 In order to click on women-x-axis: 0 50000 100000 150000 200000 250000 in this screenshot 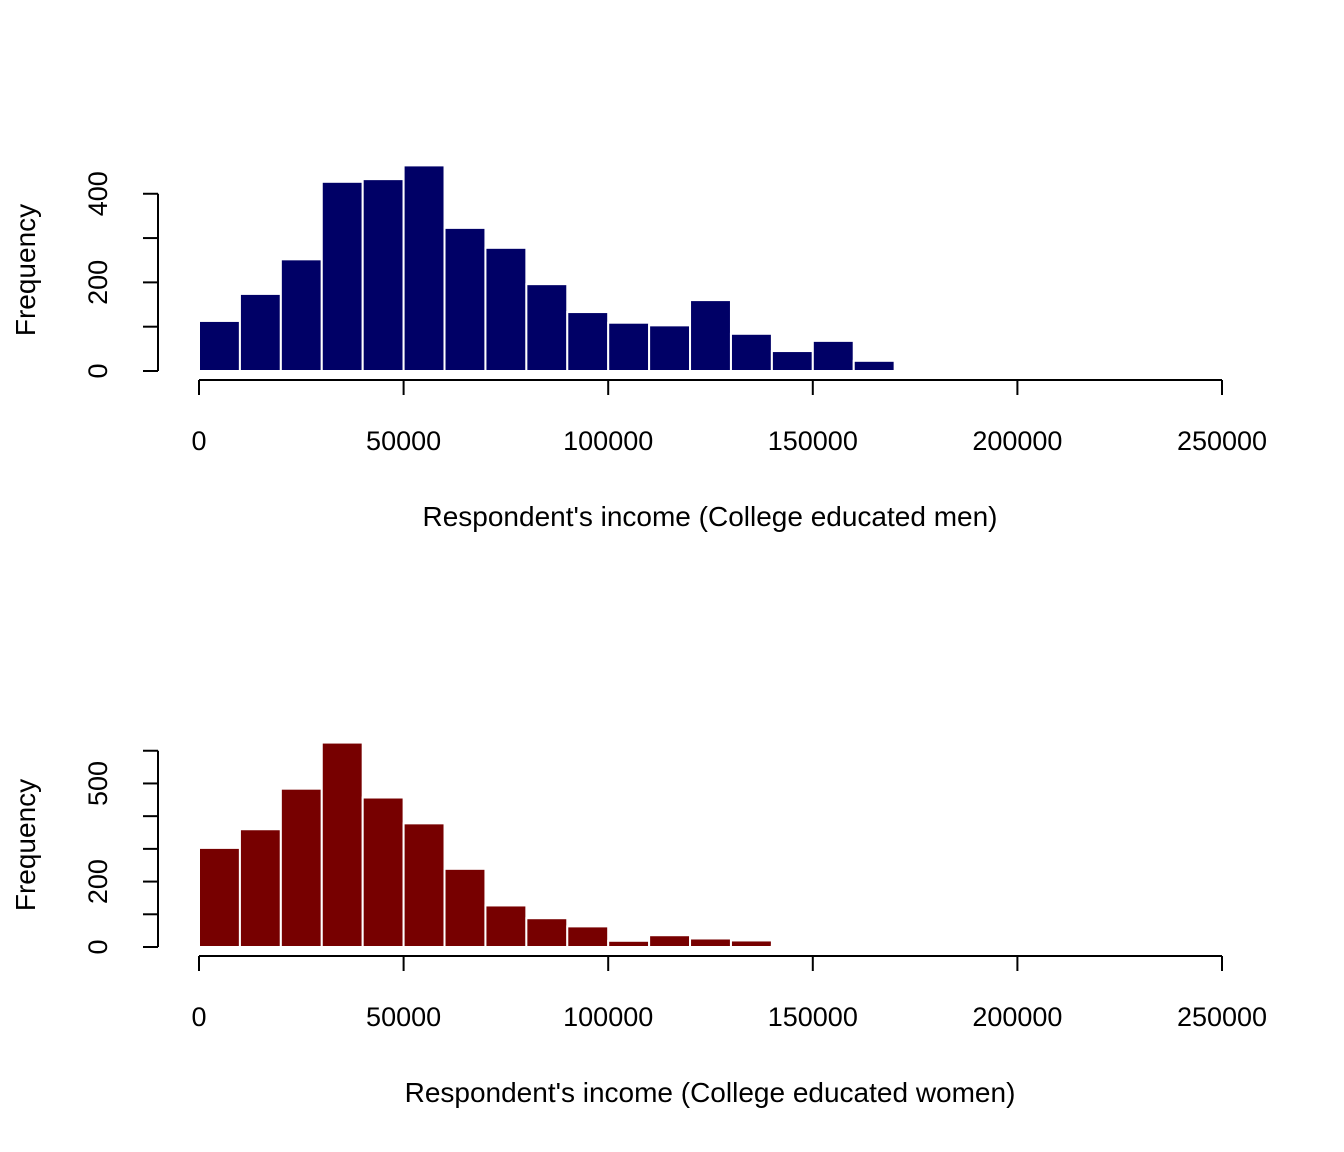, I will do `click(729, 993)`.